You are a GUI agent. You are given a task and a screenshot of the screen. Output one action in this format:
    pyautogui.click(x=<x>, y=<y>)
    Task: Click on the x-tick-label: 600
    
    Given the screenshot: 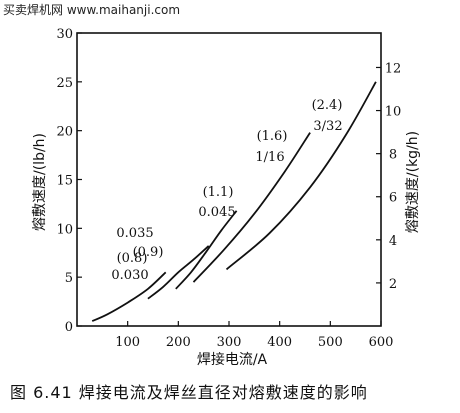 What is the action you would take?
    pyautogui.click(x=381, y=342)
    